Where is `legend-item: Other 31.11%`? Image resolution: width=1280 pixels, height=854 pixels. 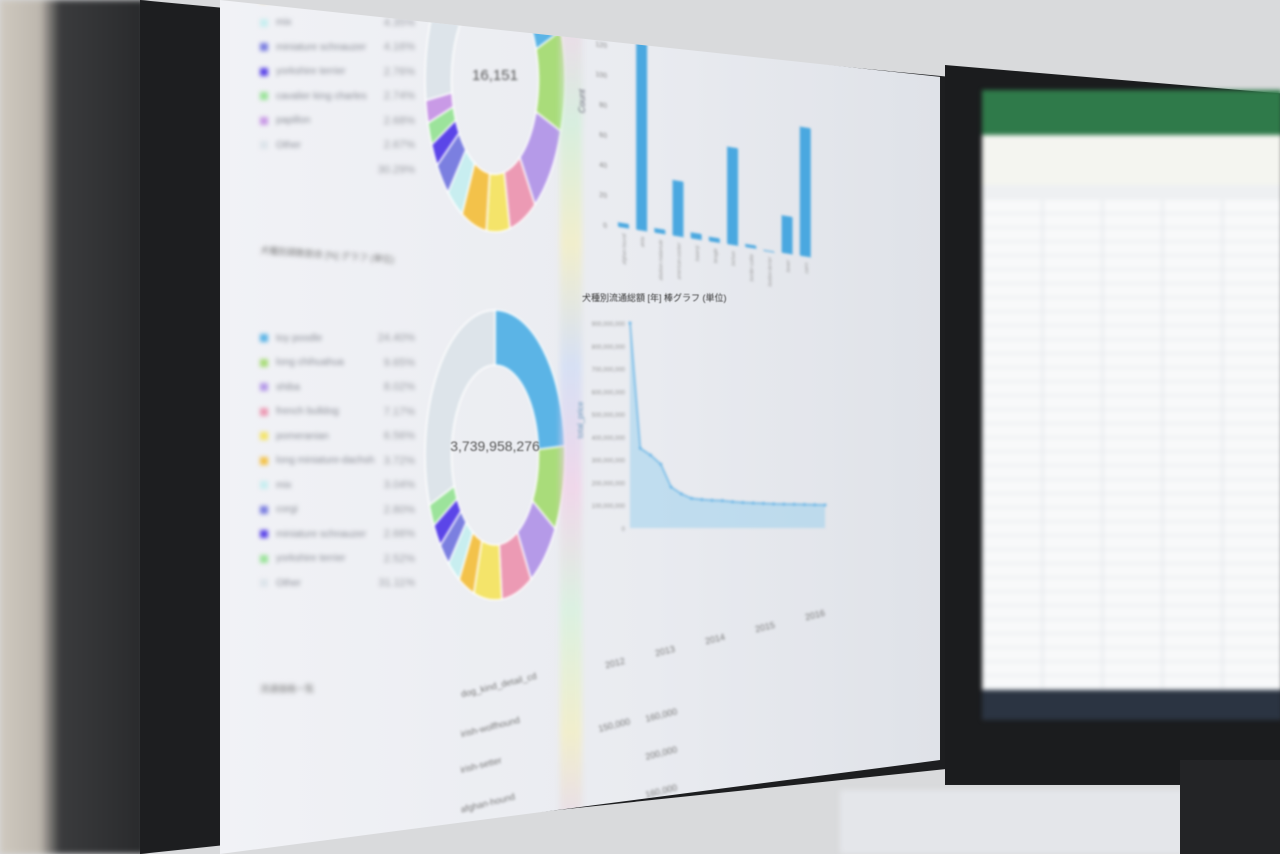
legend-item: Other 31.11% is located at coordinates (337, 583).